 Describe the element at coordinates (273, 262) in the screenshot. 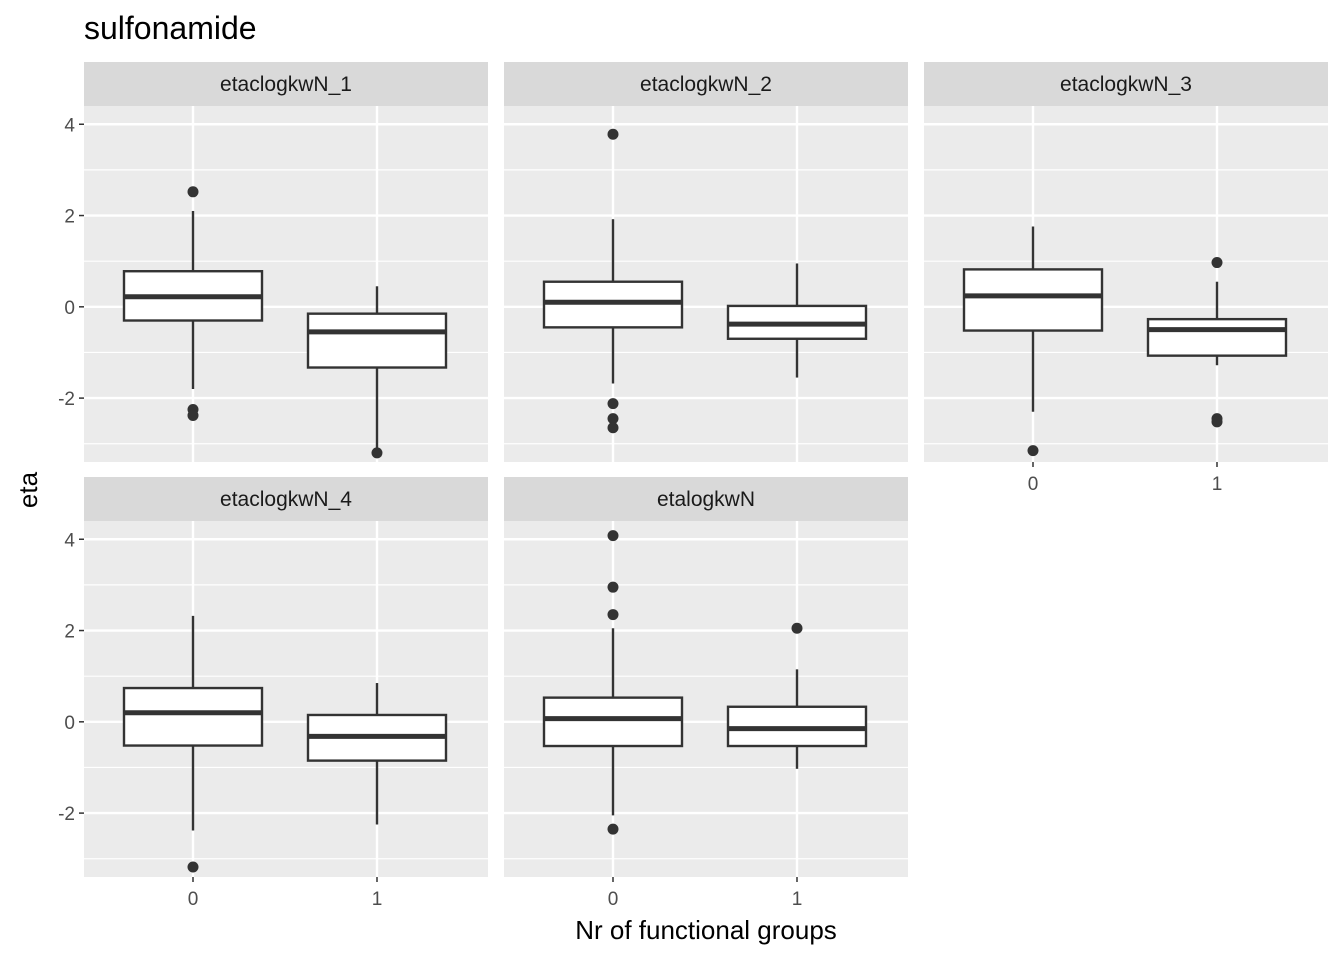

I see `facet-etaclogkwN_1: etaclogkwN_1 -2 0 2 4` at that location.